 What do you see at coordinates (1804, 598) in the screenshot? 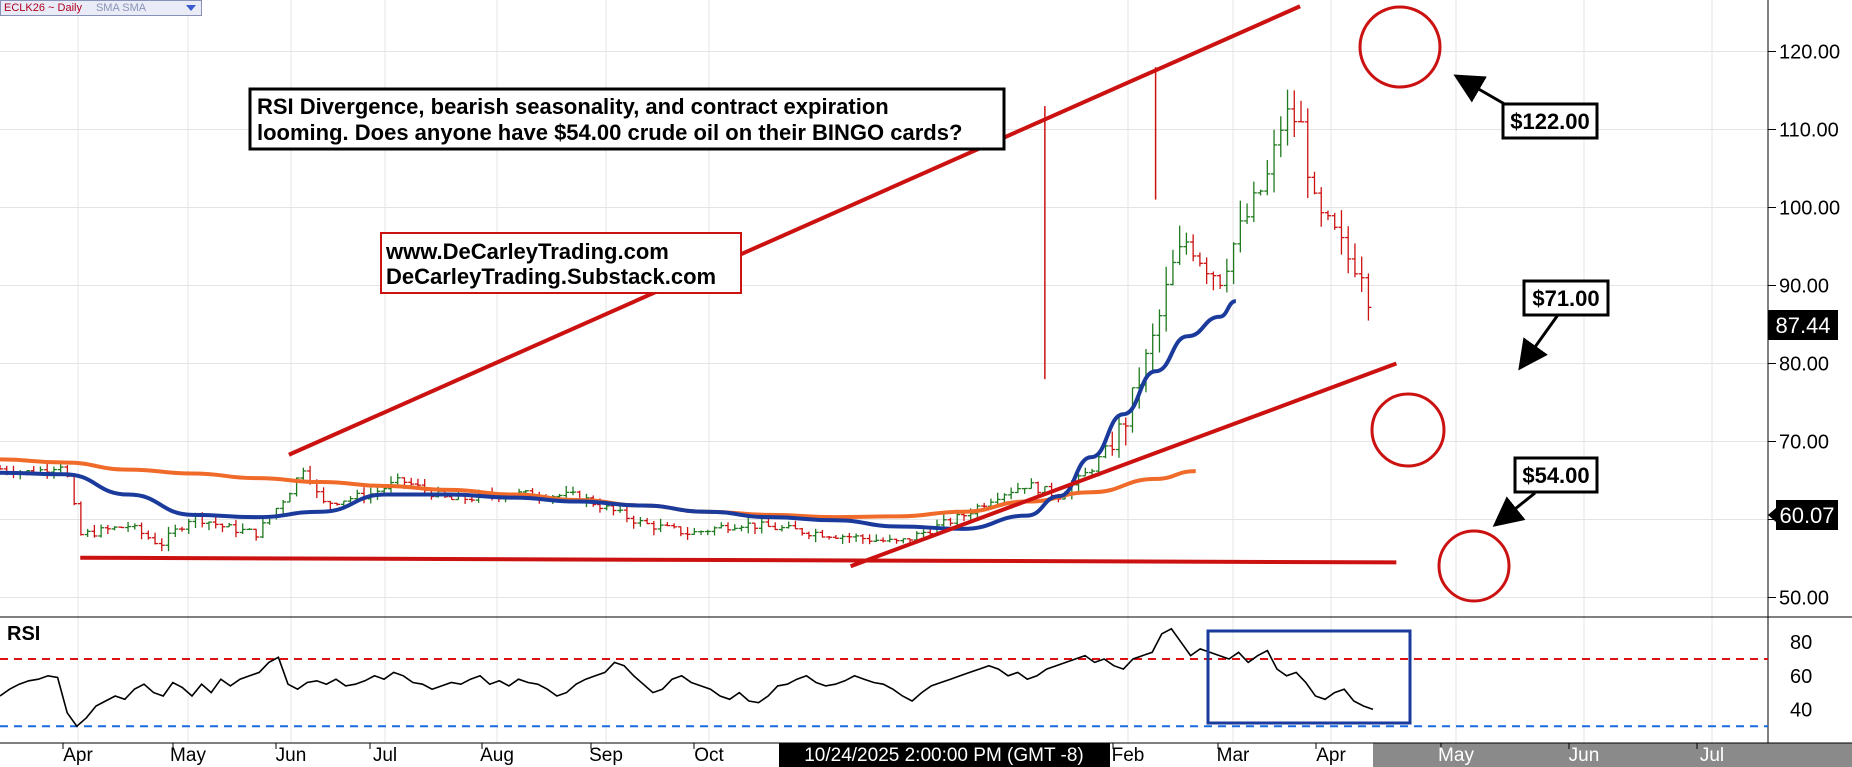
I see `y-axis-label: 50.00` at bounding box center [1804, 598].